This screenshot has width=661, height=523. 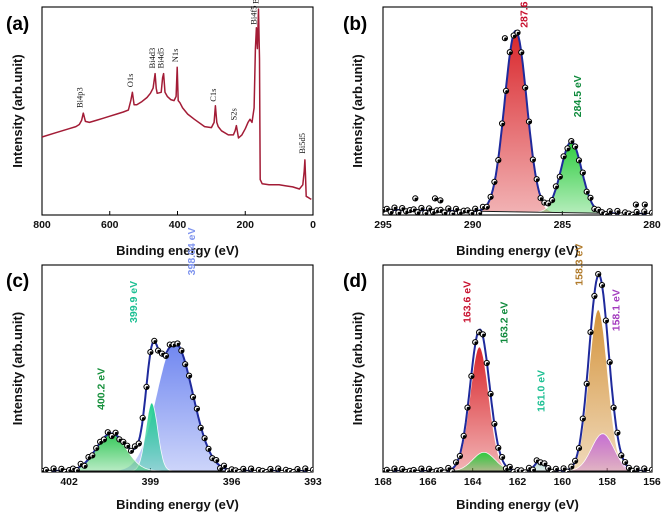 I want to click on panel-label: (b), so click(x=355, y=24).